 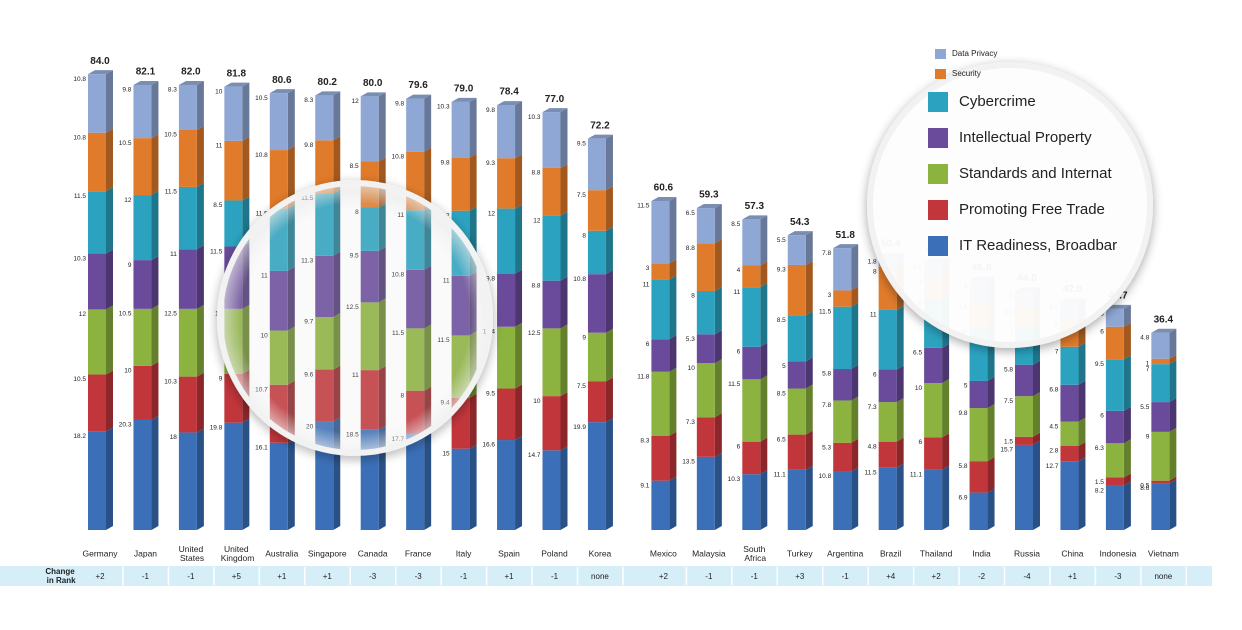 What do you see at coordinates (936, 553) in the screenshot?
I see `x-tick-label: Thailand` at bounding box center [936, 553].